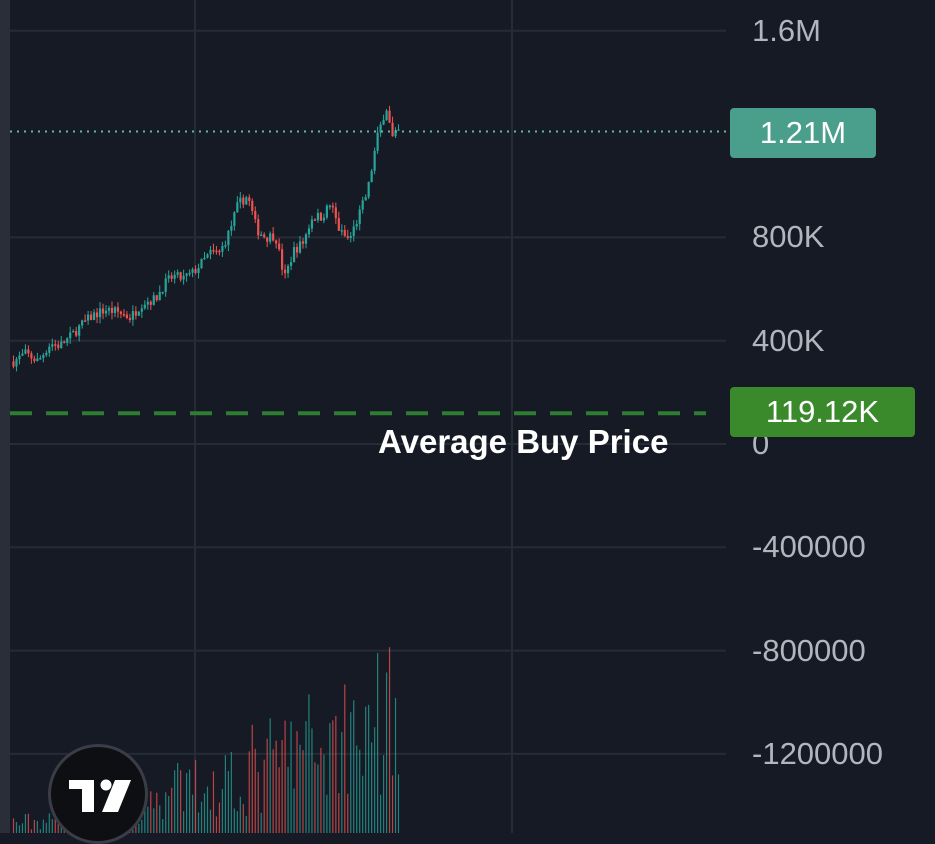 The height and width of the screenshot is (844, 935). I want to click on average-buy-price-annotation: Average Buy Price, so click(523, 441).